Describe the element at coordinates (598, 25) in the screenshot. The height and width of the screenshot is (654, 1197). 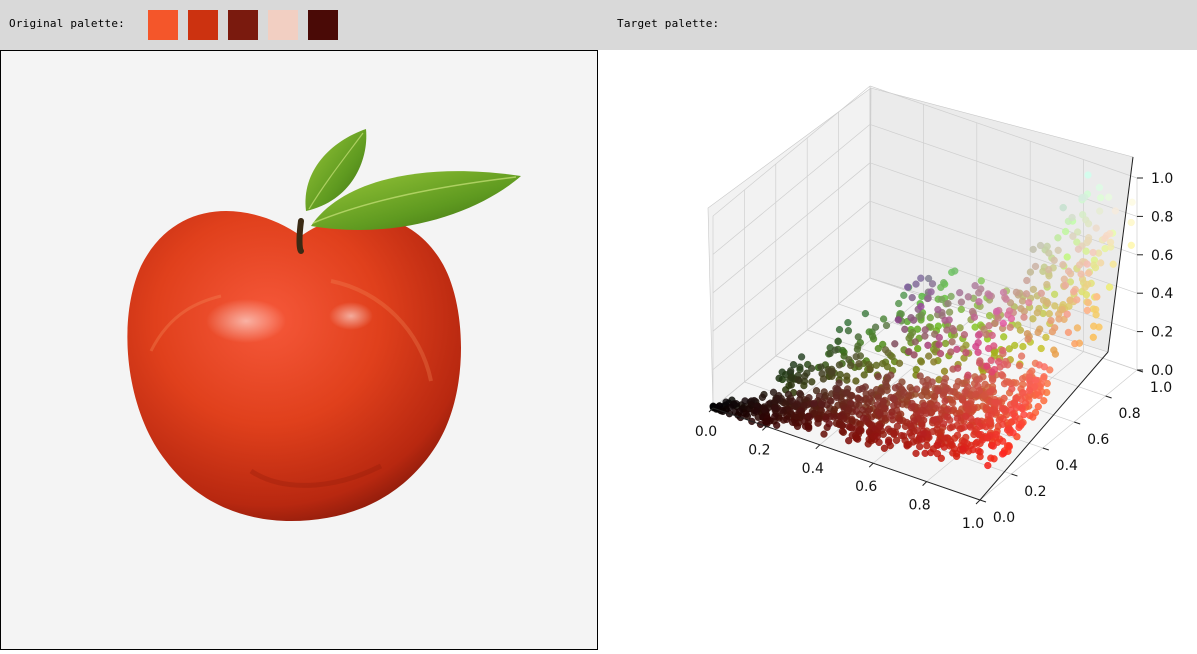
I see `palette-toolbar: Original palette: Target palette:` at that location.